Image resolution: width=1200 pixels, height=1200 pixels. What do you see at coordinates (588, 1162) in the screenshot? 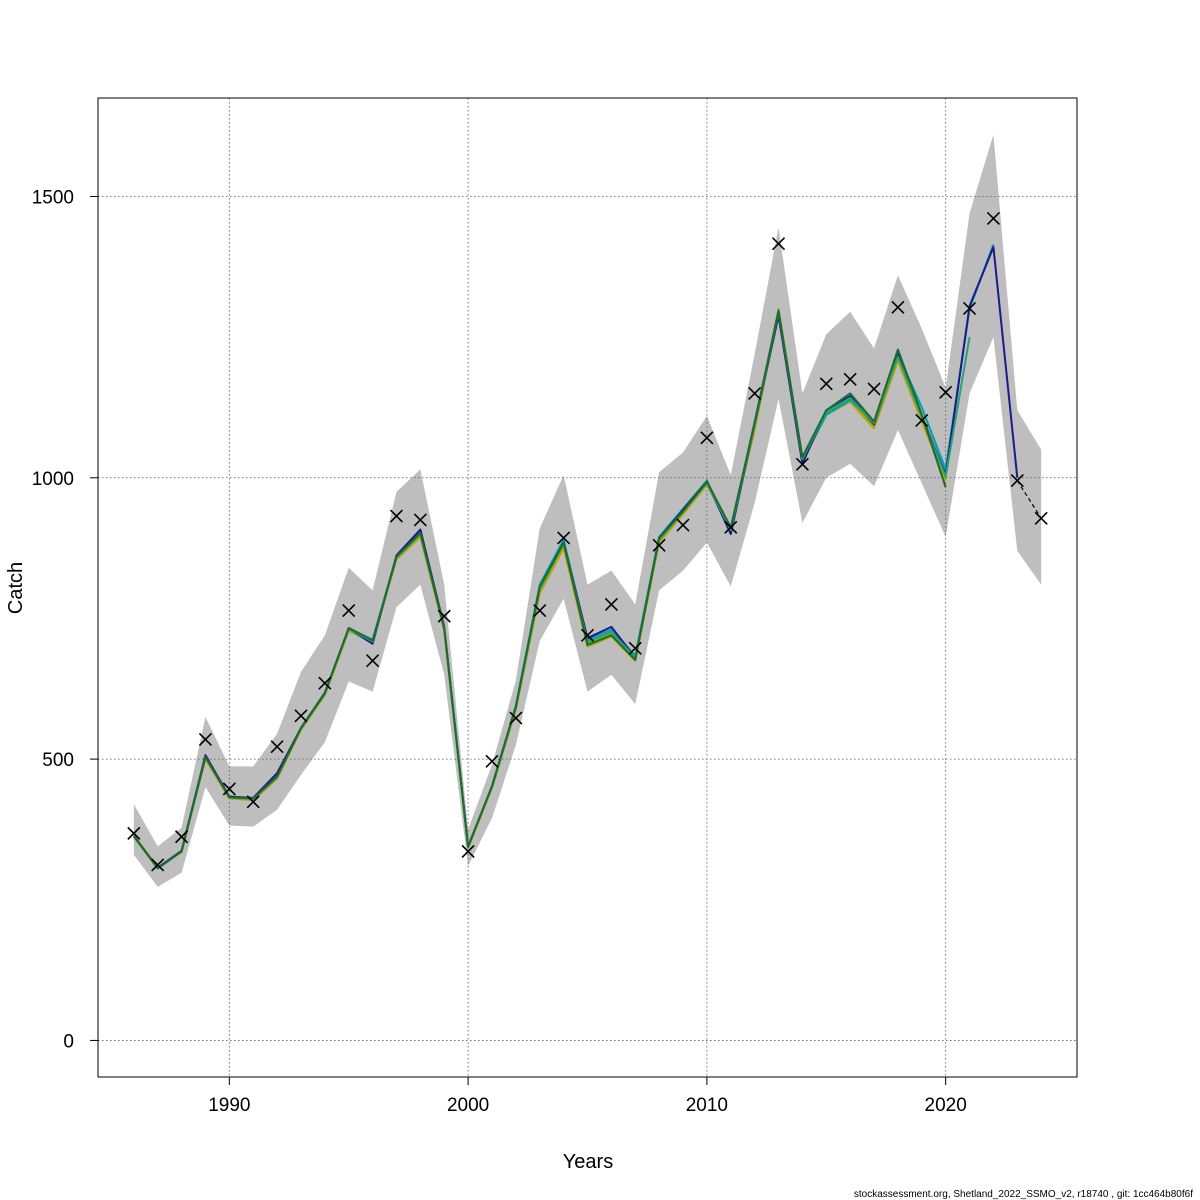
I see `x-axis-title: Years` at bounding box center [588, 1162].